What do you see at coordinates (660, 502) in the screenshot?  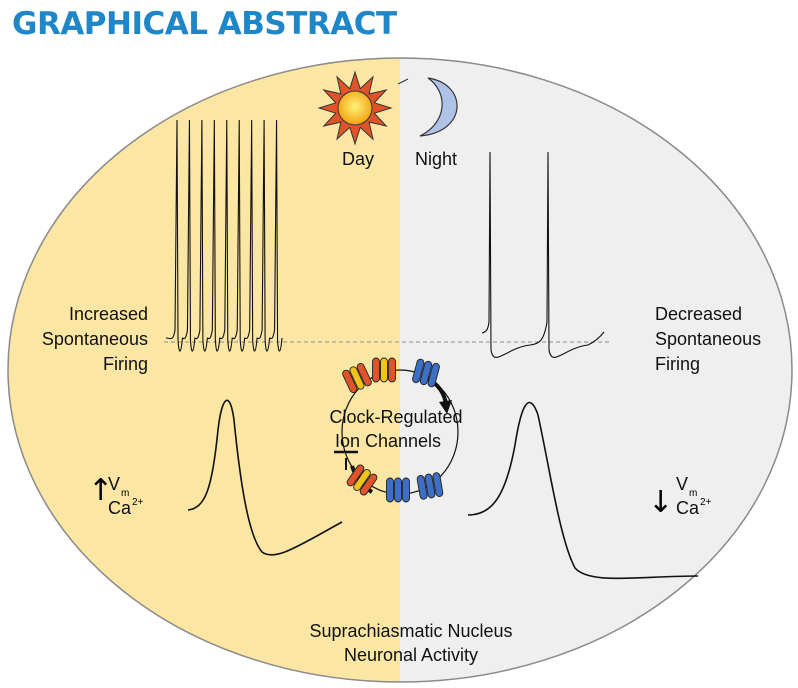 I see `down-arrow-icon: ↓` at bounding box center [660, 502].